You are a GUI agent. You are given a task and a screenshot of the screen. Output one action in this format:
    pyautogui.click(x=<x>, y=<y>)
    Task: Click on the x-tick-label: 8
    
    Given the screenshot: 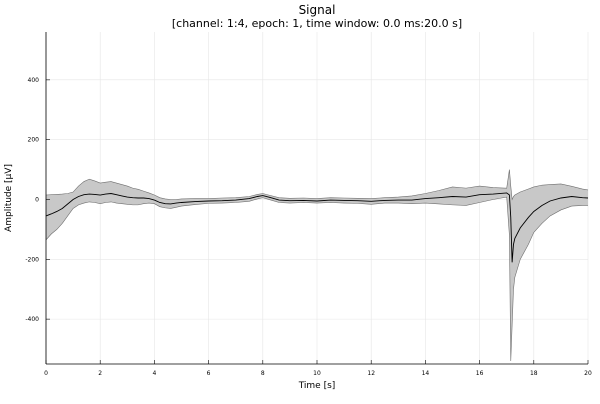 What is the action you would take?
    pyautogui.click(x=263, y=373)
    